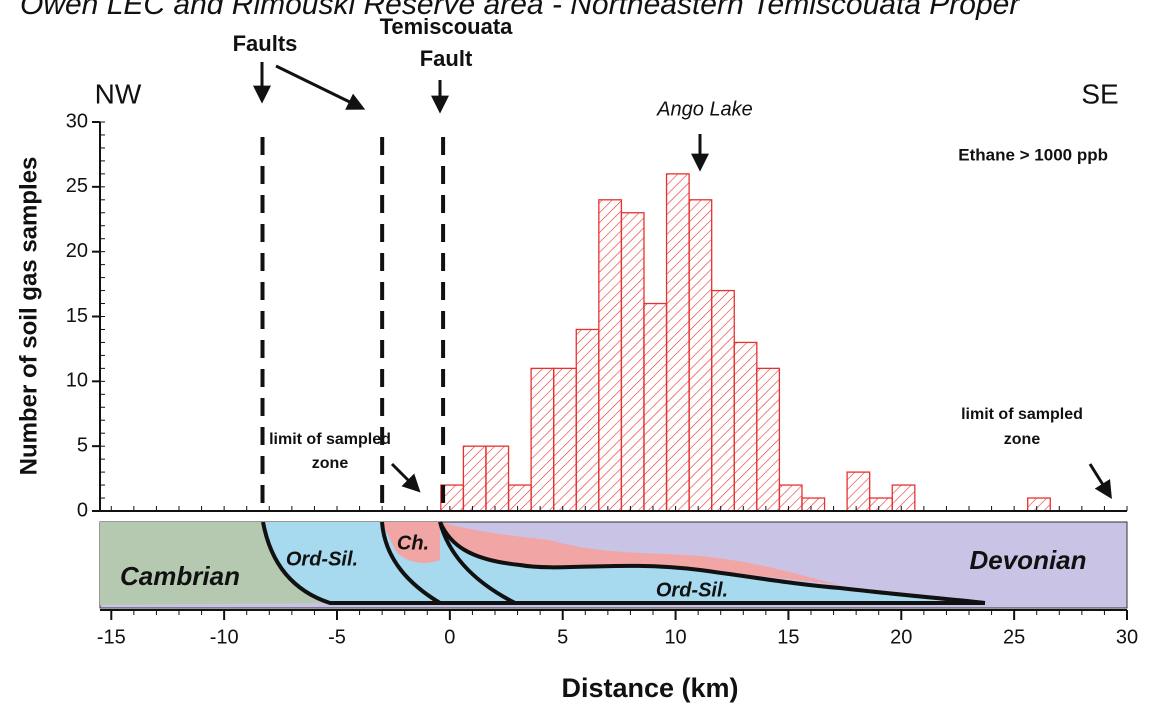 The height and width of the screenshot is (715, 1153). What do you see at coordinates (1099, 93) in the screenshot?
I see `annotation: SE` at bounding box center [1099, 93].